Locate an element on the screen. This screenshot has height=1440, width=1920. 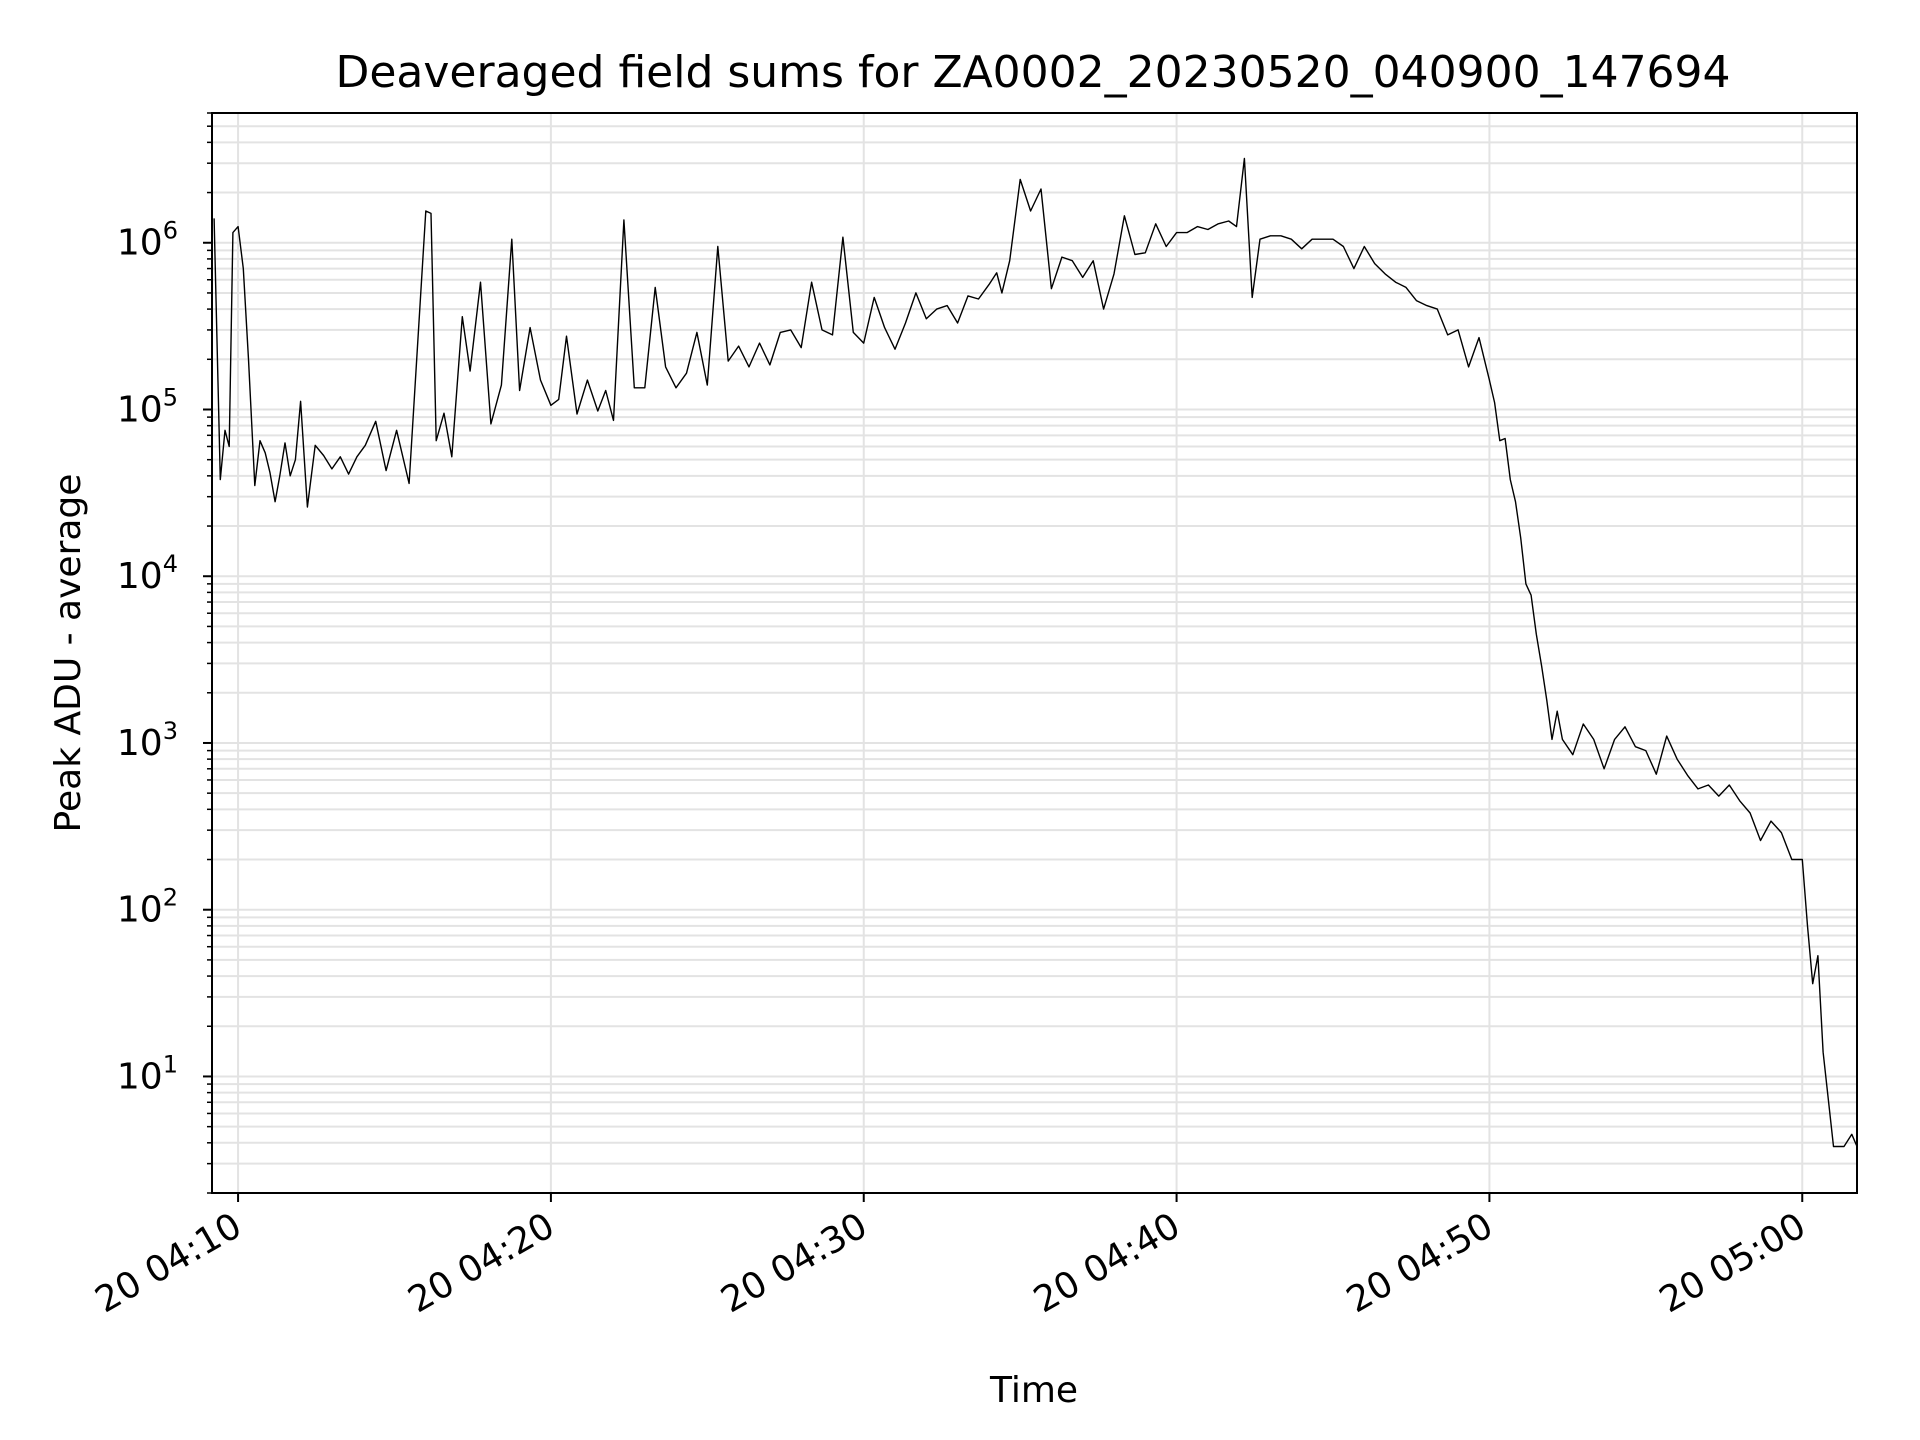
y-tick-label: 10¹ is located at coordinates (147, 1073).